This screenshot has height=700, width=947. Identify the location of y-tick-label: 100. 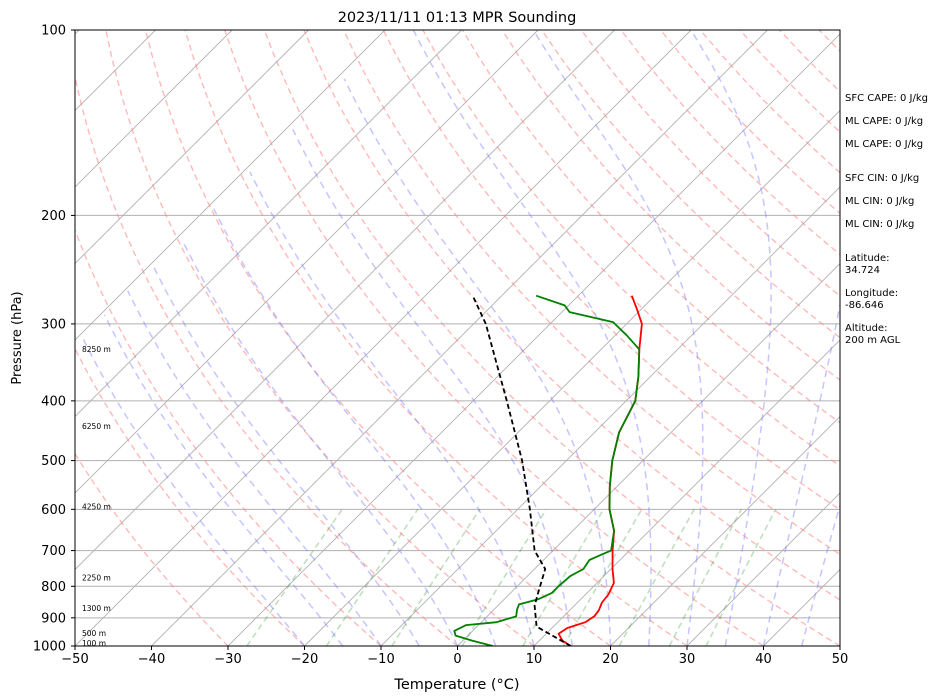
(53, 31).